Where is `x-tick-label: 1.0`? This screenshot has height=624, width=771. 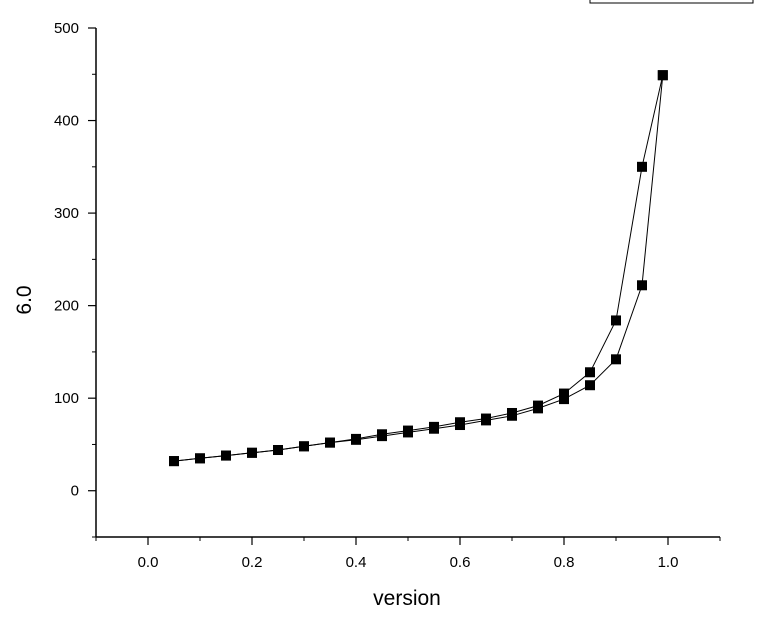
x-tick-label: 1.0 is located at coordinates (668, 562).